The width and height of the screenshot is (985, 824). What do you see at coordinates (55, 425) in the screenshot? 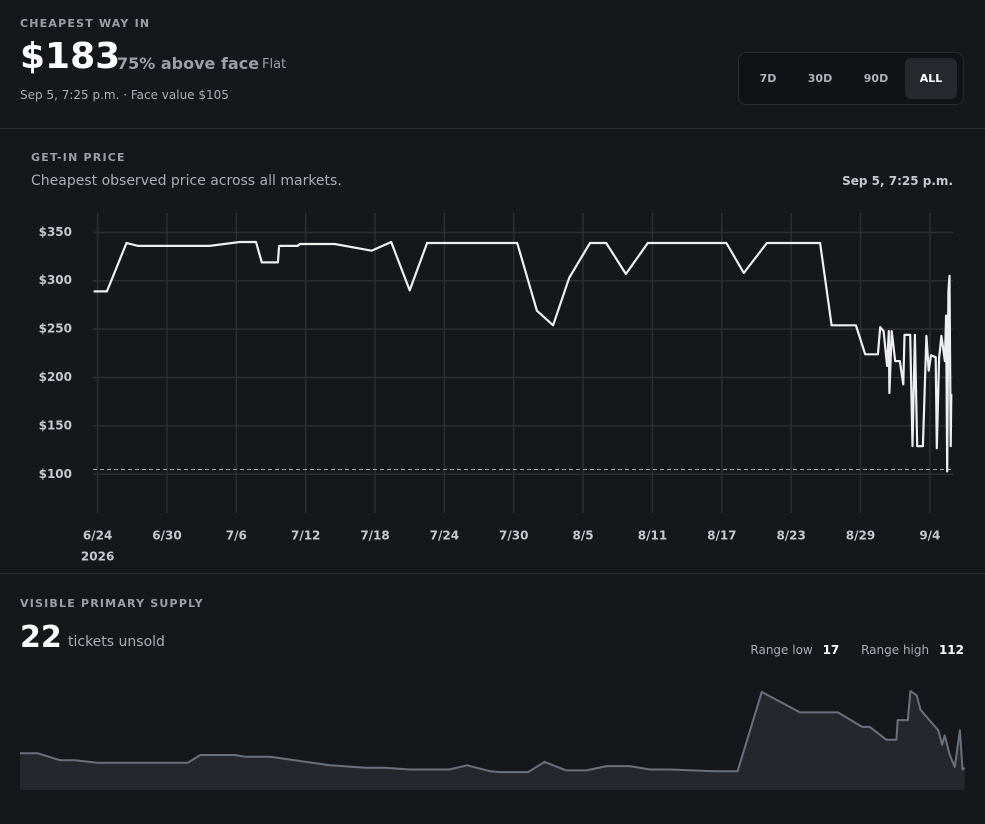
I see `y-tick-label: $150` at bounding box center [55, 425].